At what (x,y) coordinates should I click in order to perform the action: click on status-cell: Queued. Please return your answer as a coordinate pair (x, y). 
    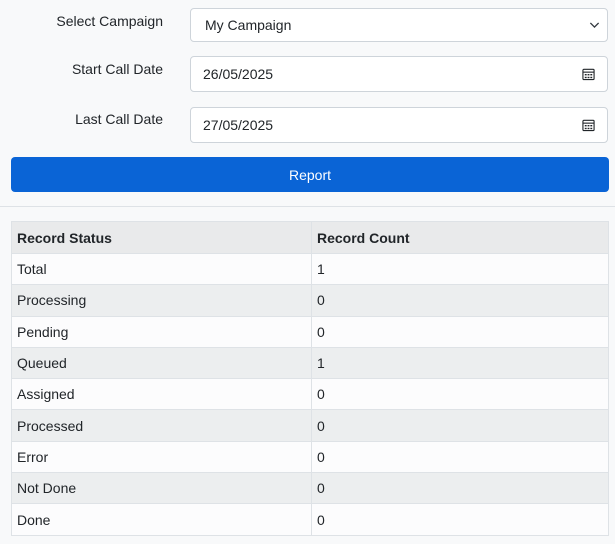
    Looking at the image, I should click on (161, 363).